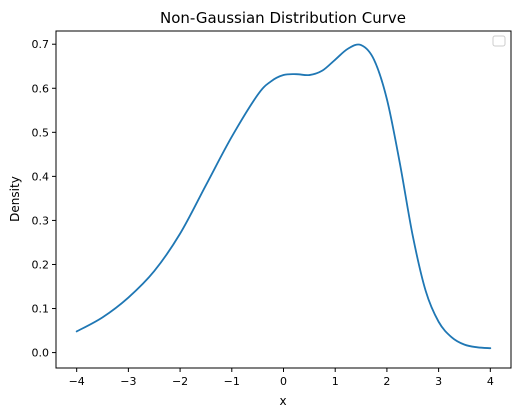  Describe the element at coordinates (438, 381) in the screenshot. I see `x-tick-label: 3` at that location.